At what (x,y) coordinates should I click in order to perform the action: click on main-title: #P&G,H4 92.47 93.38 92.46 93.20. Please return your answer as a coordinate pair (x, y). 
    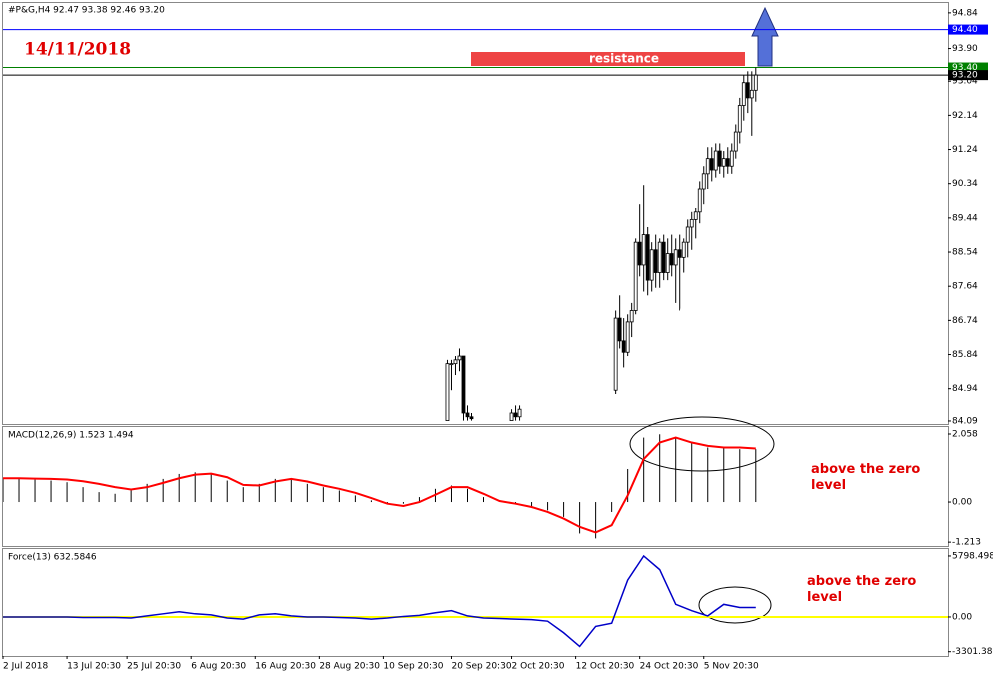
    Looking at the image, I should click on (86, 11).